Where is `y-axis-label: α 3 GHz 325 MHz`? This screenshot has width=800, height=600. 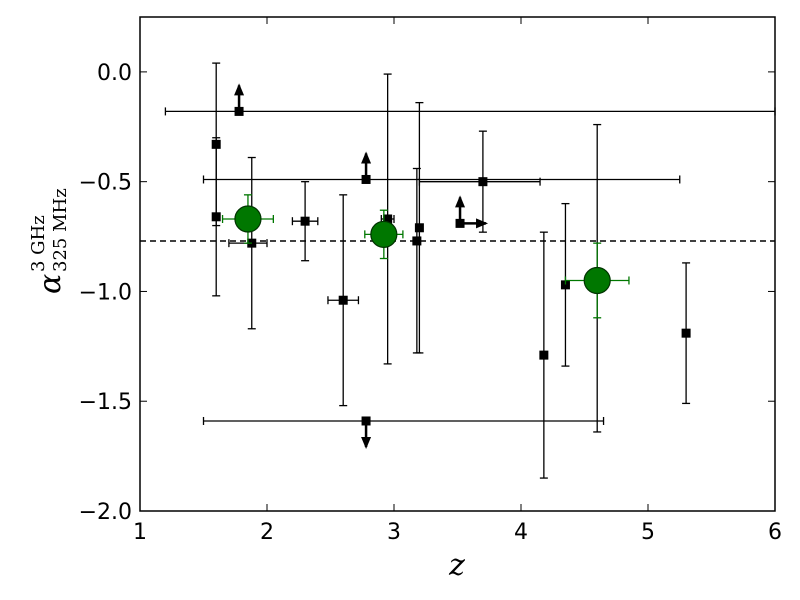
y-axis-label: α 3 GHz 325 MHz is located at coordinates (49, 241).